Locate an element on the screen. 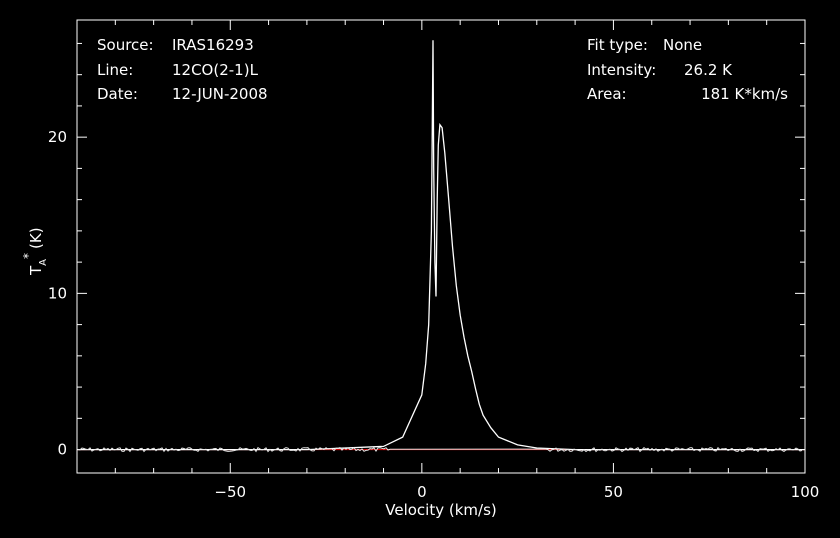  x-axis-label: Velocity (km/s) is located at coordinates (440, 510).